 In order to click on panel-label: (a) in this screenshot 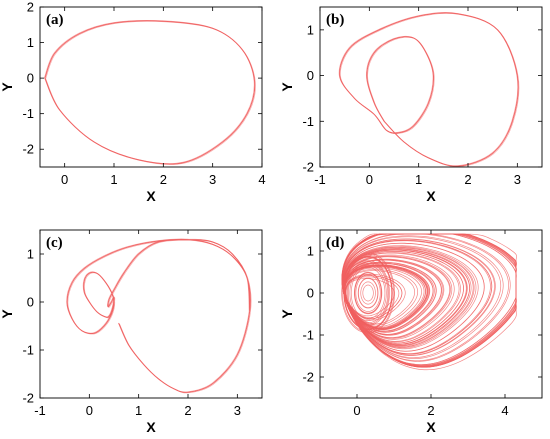, I will do `click(55, 20)`.